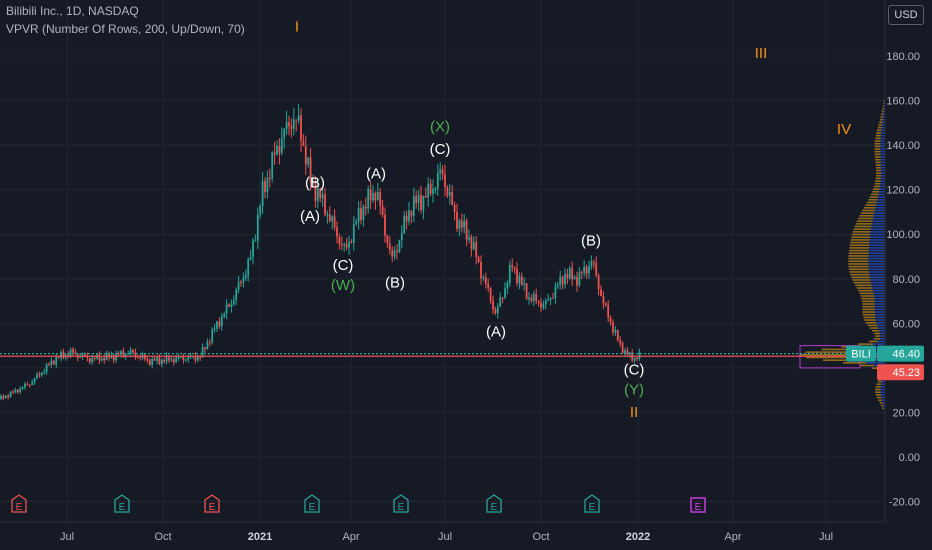 This screenshot has height=550, width=932. I want to click on time-axis: Jul Oct 2021 Apr Jul Oct 2022 Apr Jul, so click(442, 532).